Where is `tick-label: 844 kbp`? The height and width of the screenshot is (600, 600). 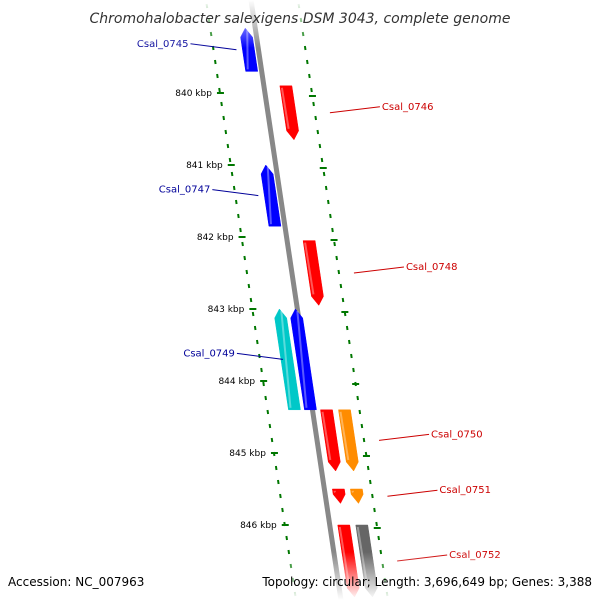
tick-label: 844 kbp is located at coordinates (236, 382).